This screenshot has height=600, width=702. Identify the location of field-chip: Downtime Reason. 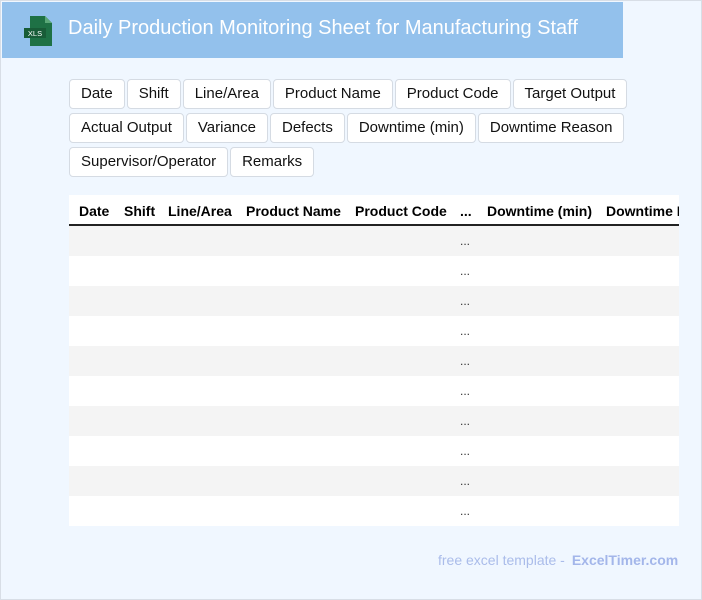
(551, 128).